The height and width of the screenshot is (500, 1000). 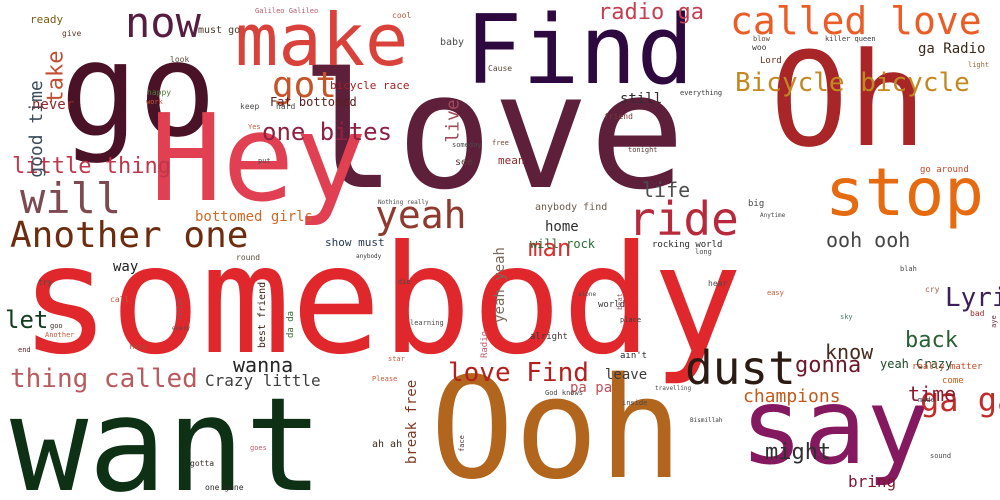 What do you see at coordinates (511, 160) in the screenshot?
I see `word-mean: mean` at bounding box center [511, 160].